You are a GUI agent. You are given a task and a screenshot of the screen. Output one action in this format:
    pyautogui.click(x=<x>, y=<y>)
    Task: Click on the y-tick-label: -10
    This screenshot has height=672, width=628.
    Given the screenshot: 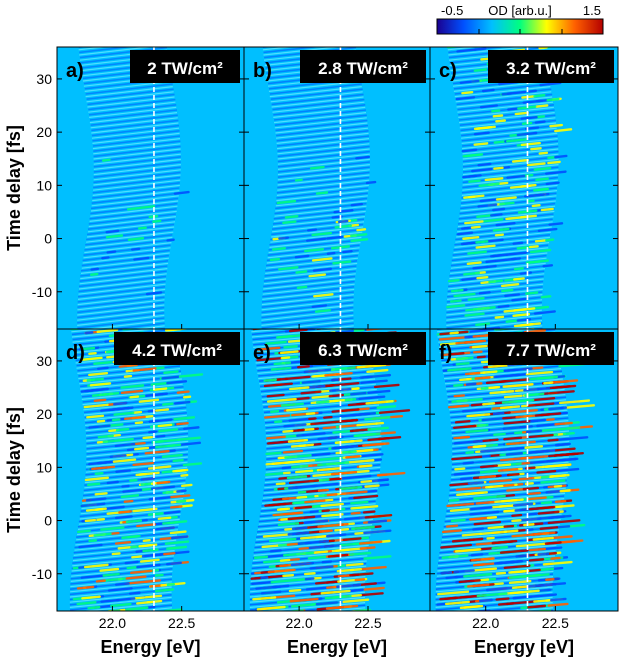 What is the action you would take?
    pyautogui.click(x=42, y=292)
    